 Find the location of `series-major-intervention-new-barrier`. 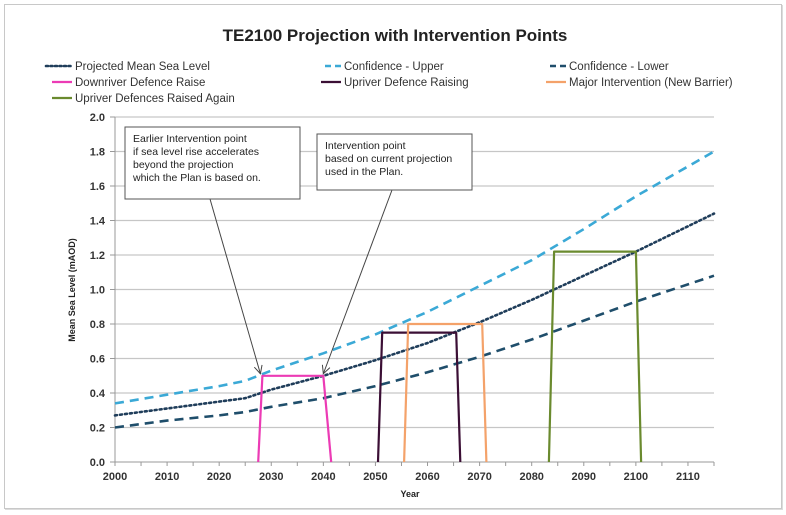

series-major-intervention-new-barrier is located at coordinates (445, 392).